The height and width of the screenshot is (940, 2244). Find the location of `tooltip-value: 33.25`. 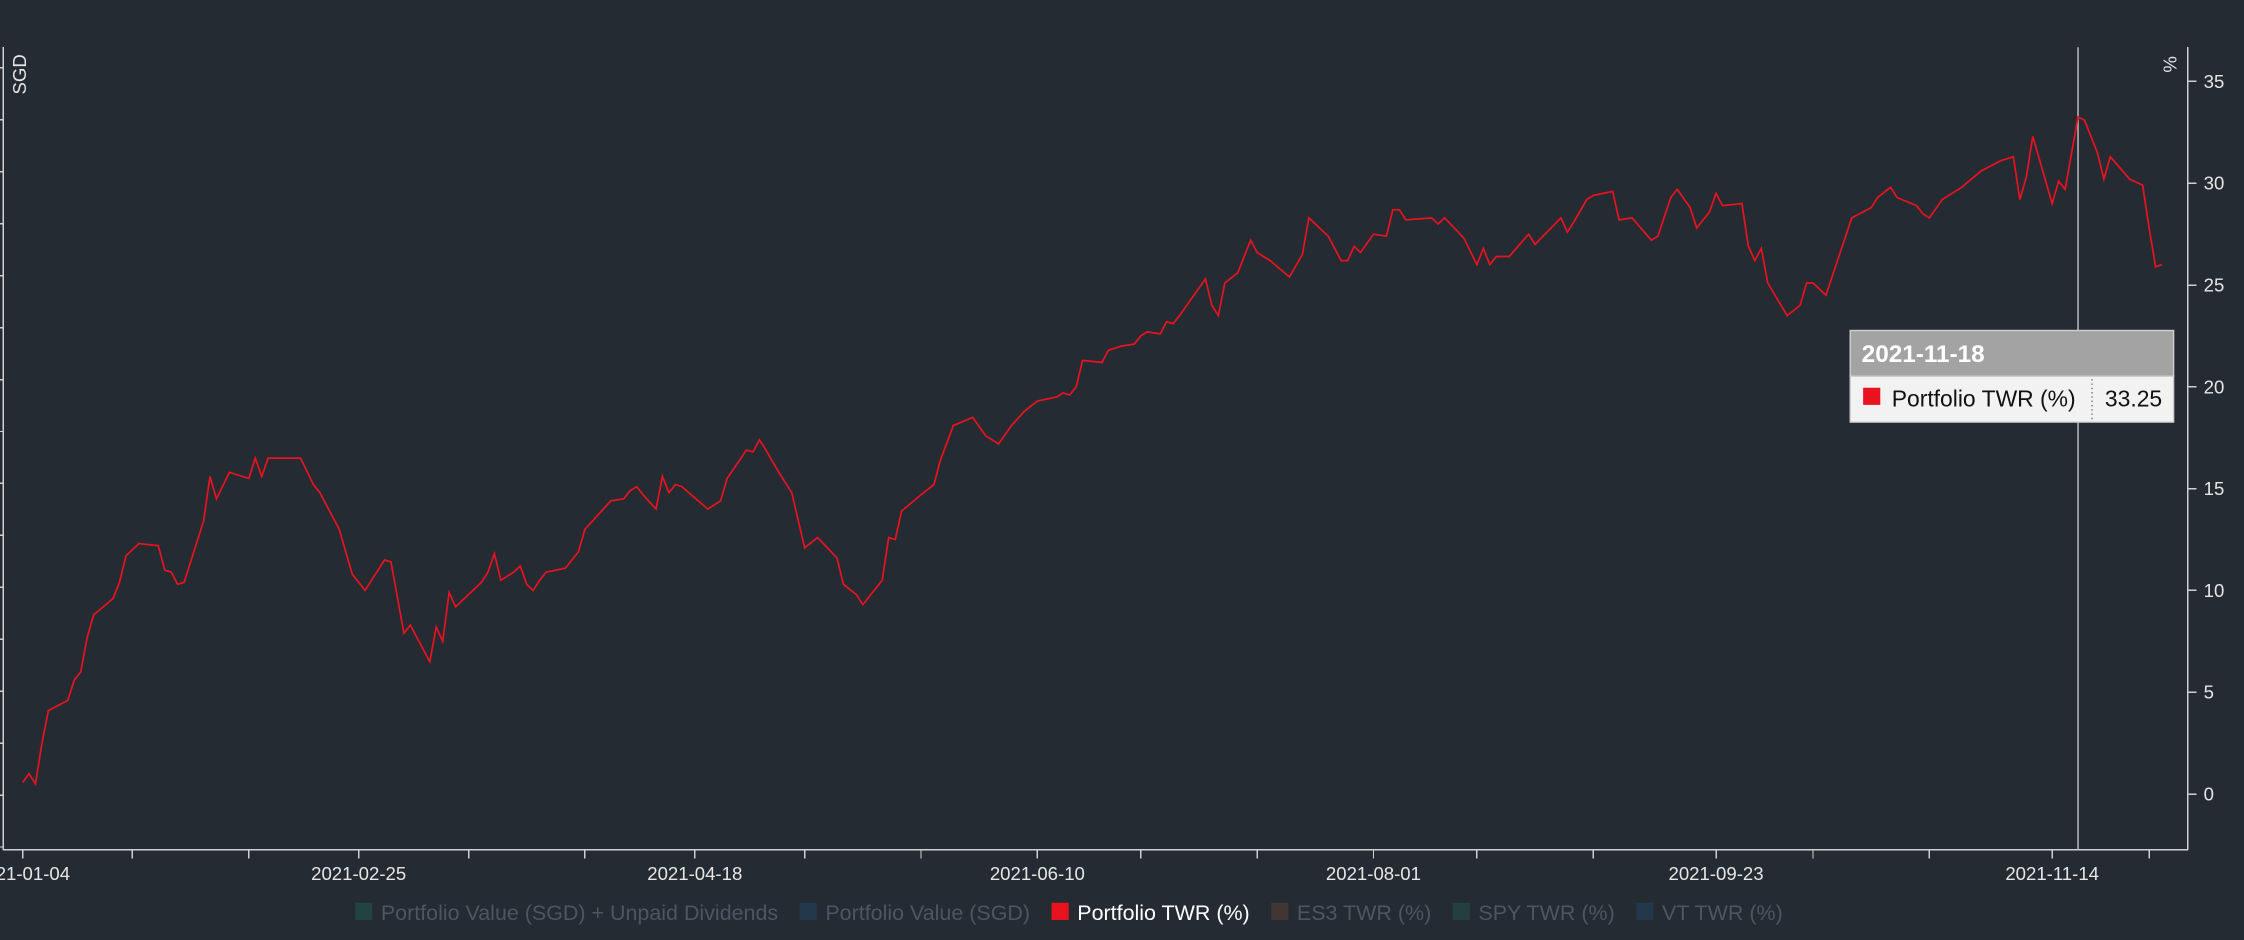

tooltip-value: 33.25 is located at coordinates (2133, 398).